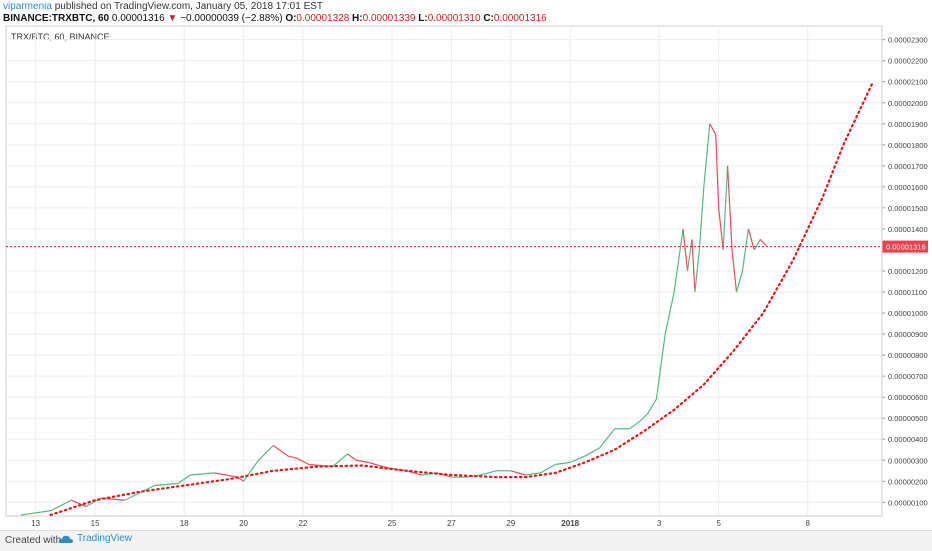 The height and width of the screenshot is (551, 932). Describe the element at coordinates (392, 523) in the screenshot. I see `x-tick-label: 25` at that location.